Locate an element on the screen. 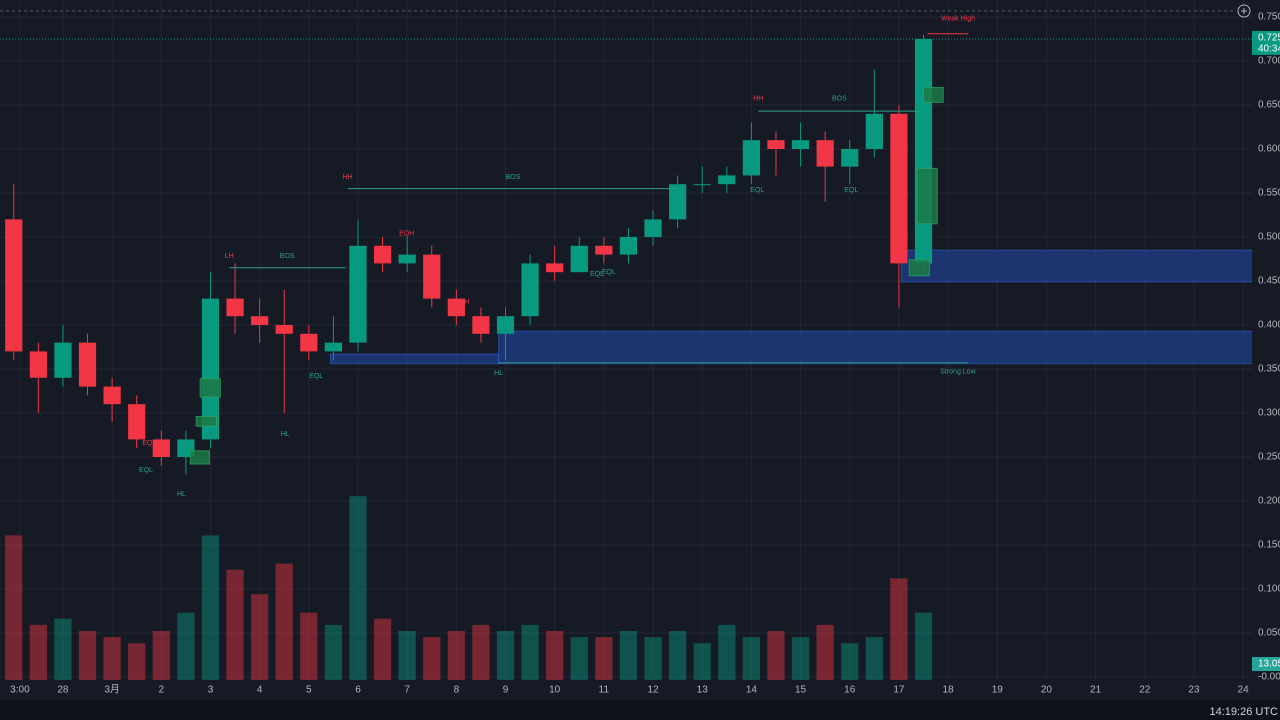 The height and width of the screenshot is (720, 1280). price-axis is located at coordinates (1266, 350).